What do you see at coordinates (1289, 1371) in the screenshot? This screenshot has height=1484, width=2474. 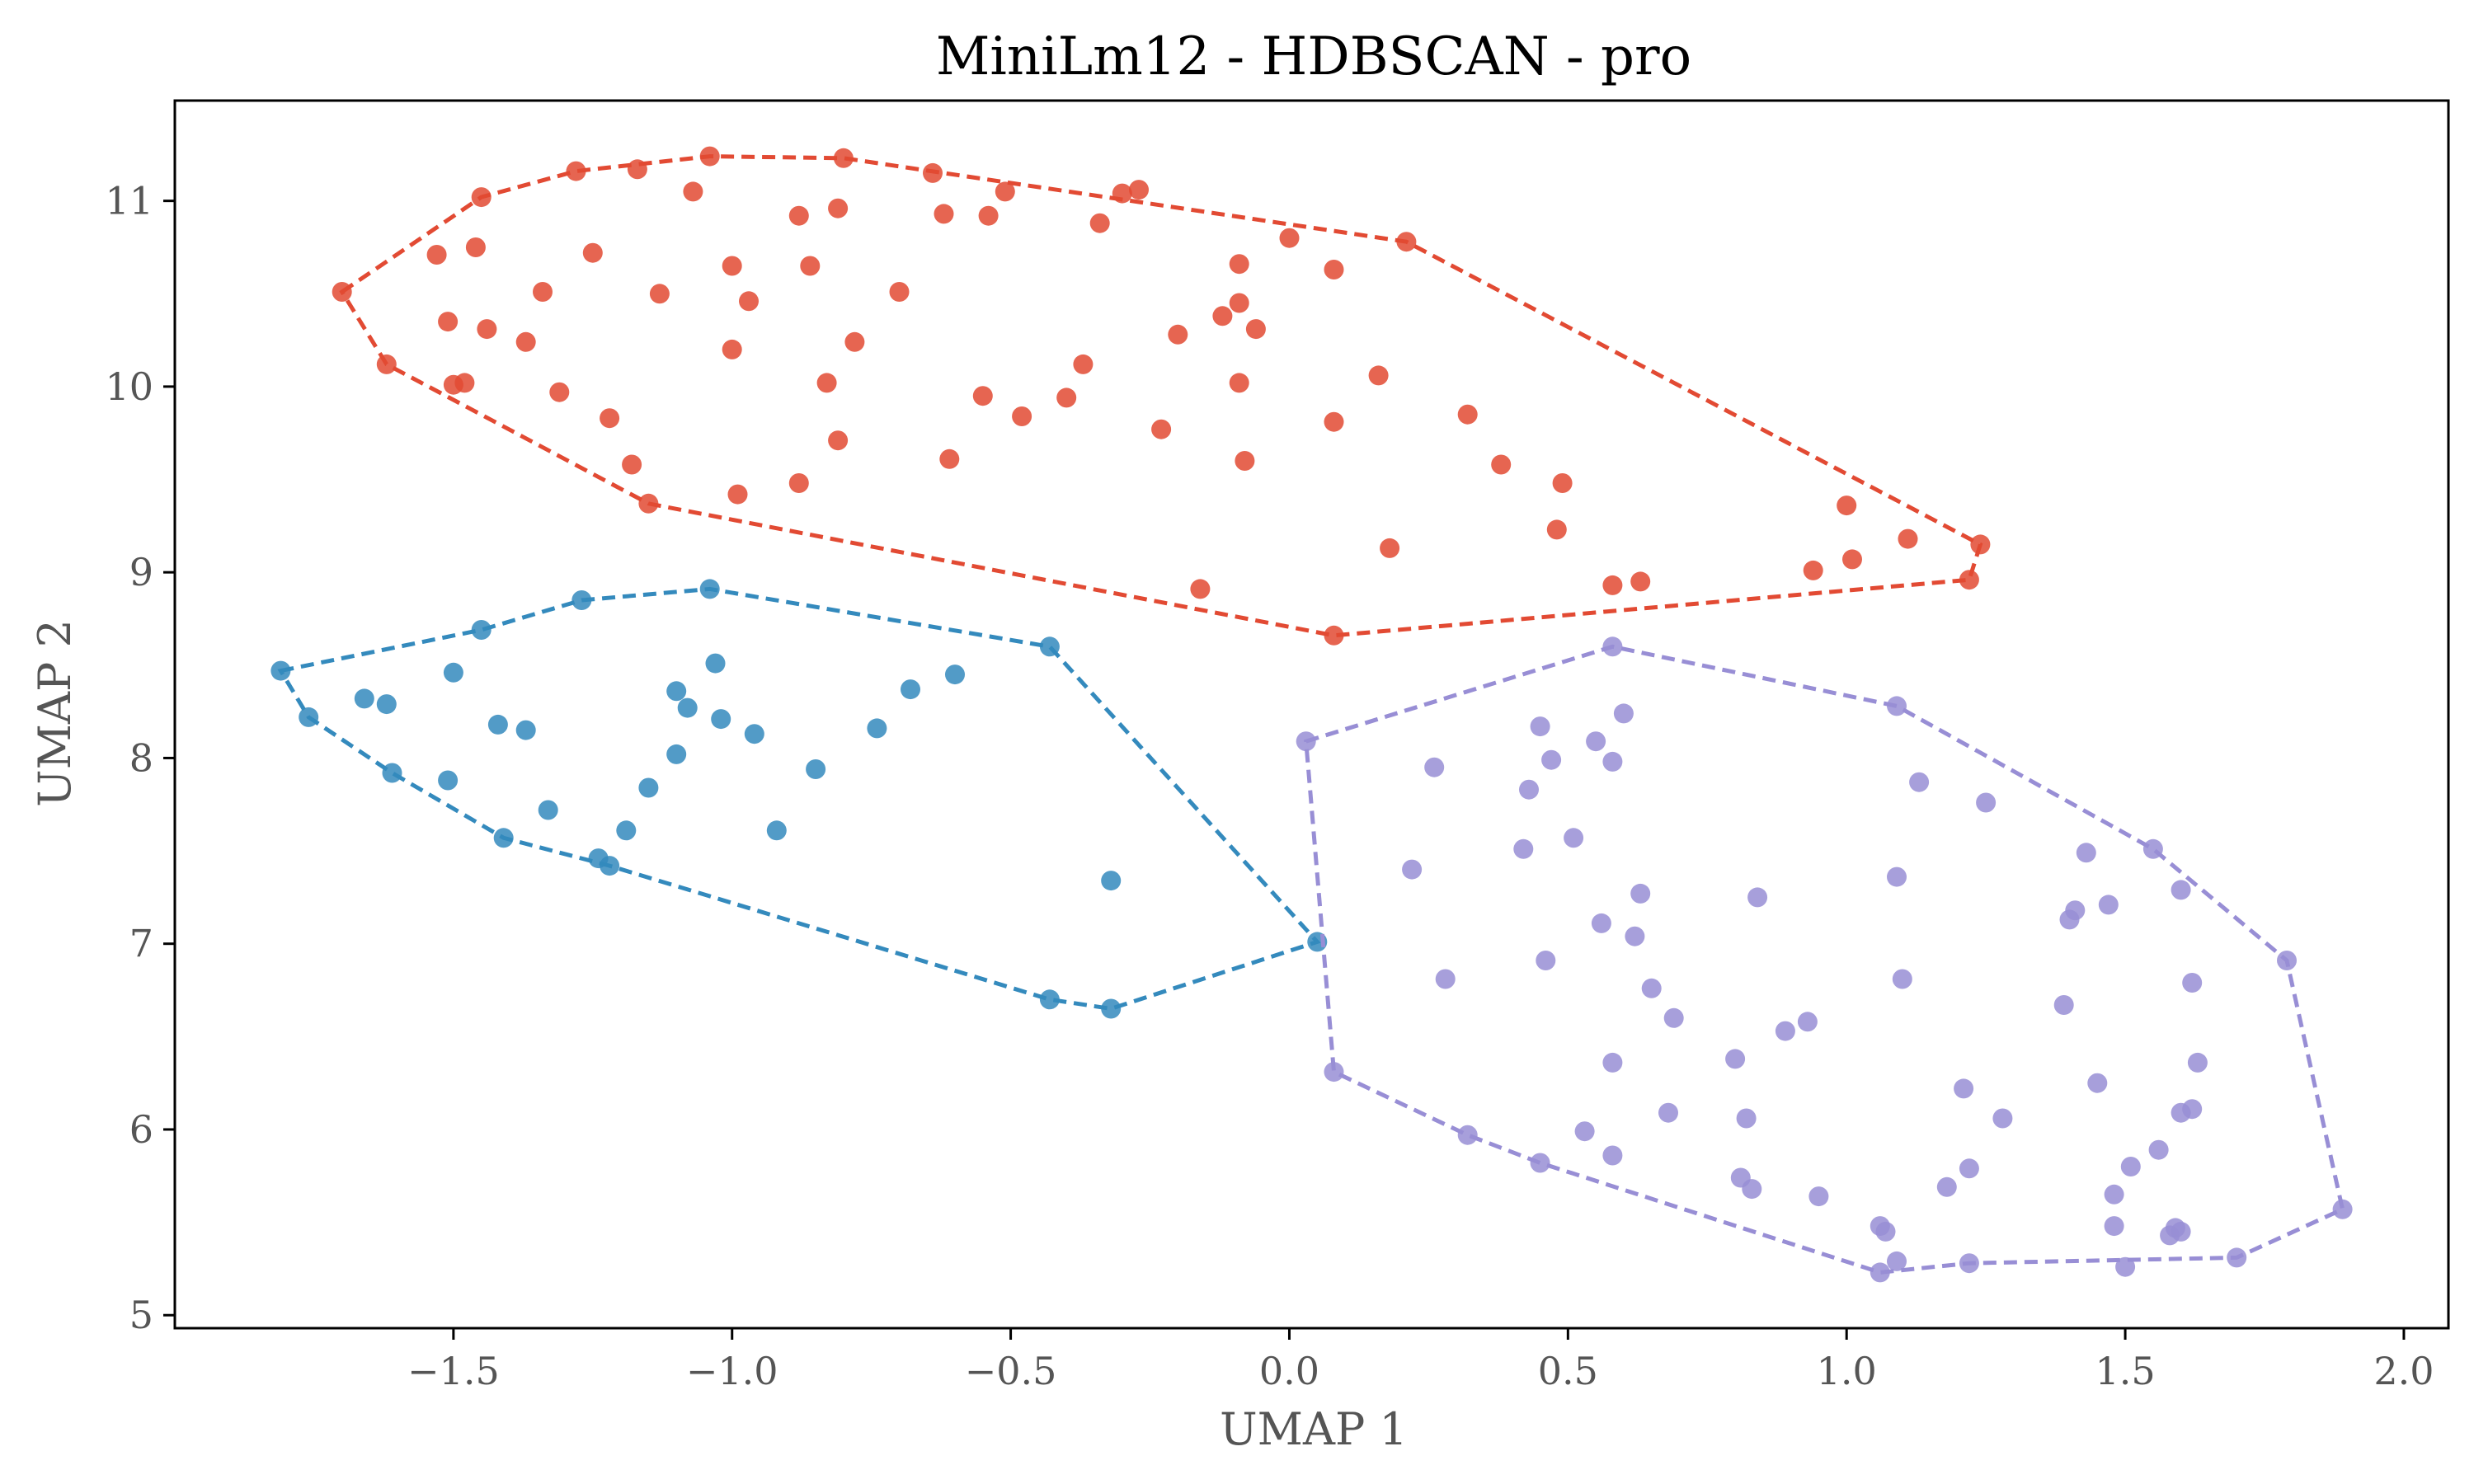 I see `x-tick-label: 0.0` at bounding box center [1289, 1371].